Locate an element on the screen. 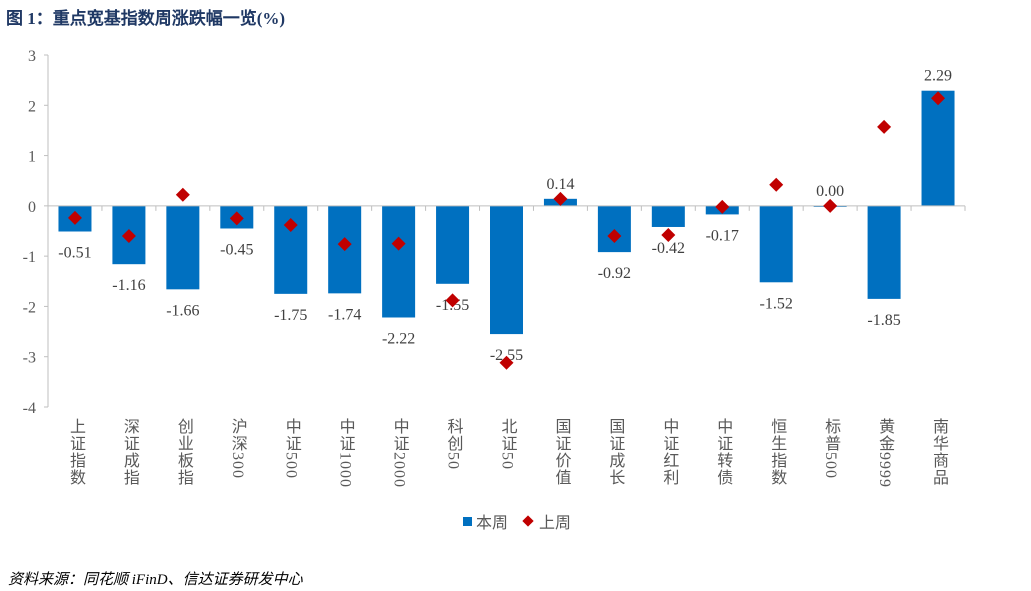  y-tick-label: 0 is located at coordinates (32, 207).